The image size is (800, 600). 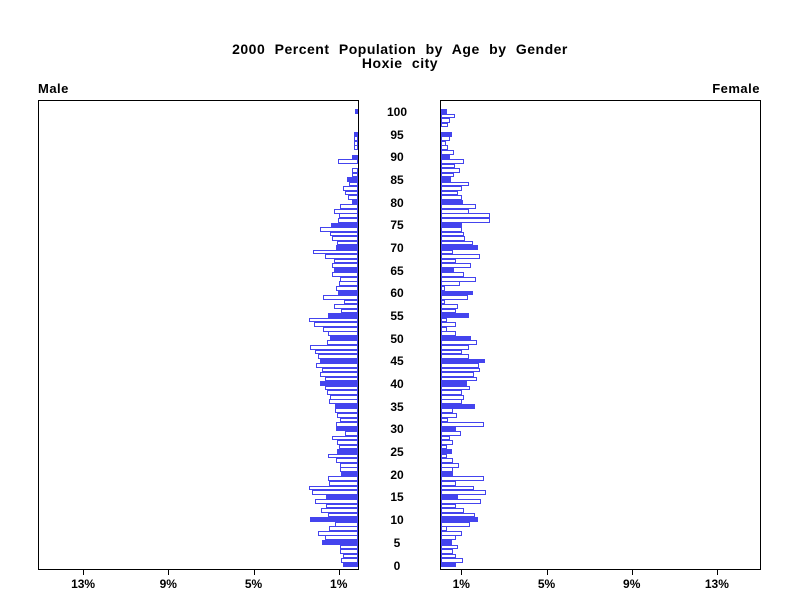 What do you see at coordinates (736, 88) in the screenshot?
I see `female-panel-label: Female` at bounding box center [736, 88].